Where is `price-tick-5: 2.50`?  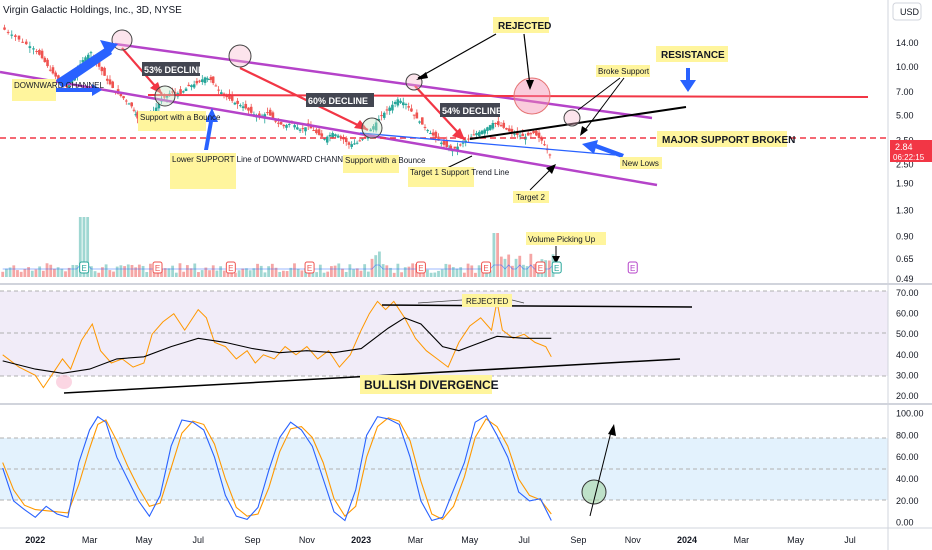 price-tick-5: 2.50 is located at coordinates (905, 164).